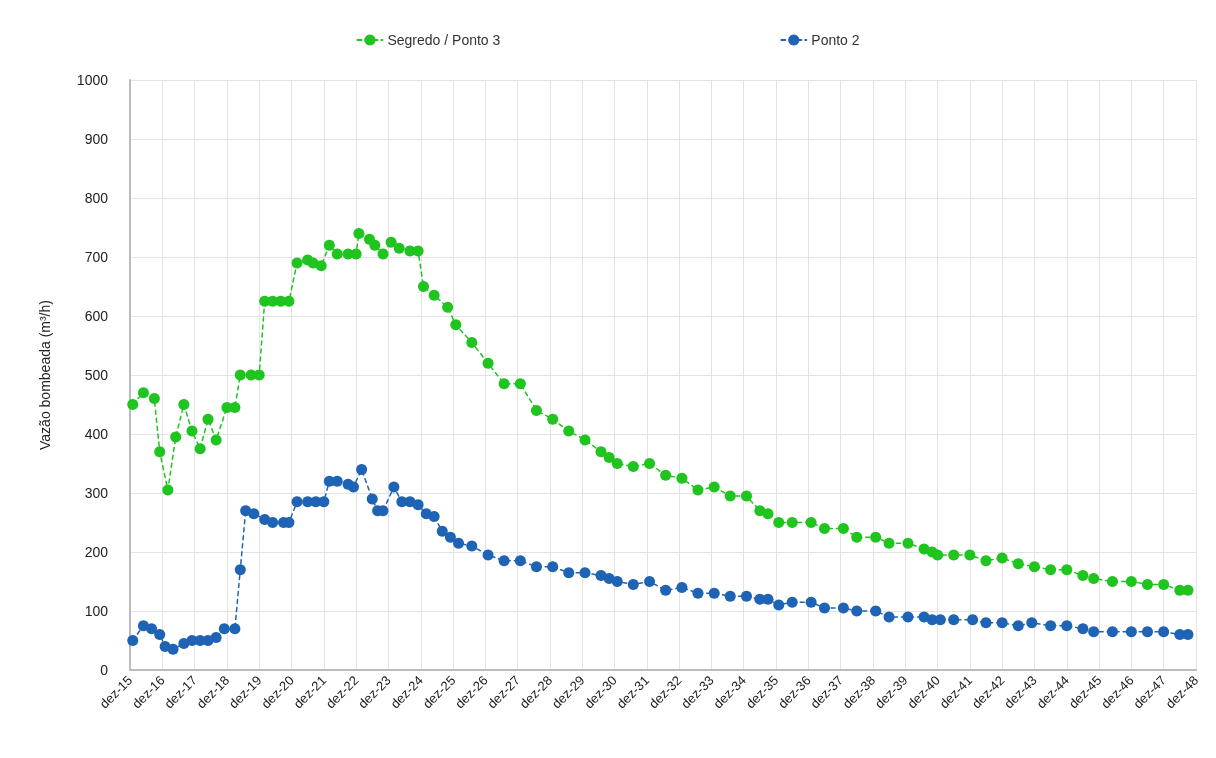 This screenshot has height=758, width=1216. What do you see at coordinates (444, 40) in the screenshot?
I see `legend-label: Segredo / Ponto 3` at bounding box center [444, 40].